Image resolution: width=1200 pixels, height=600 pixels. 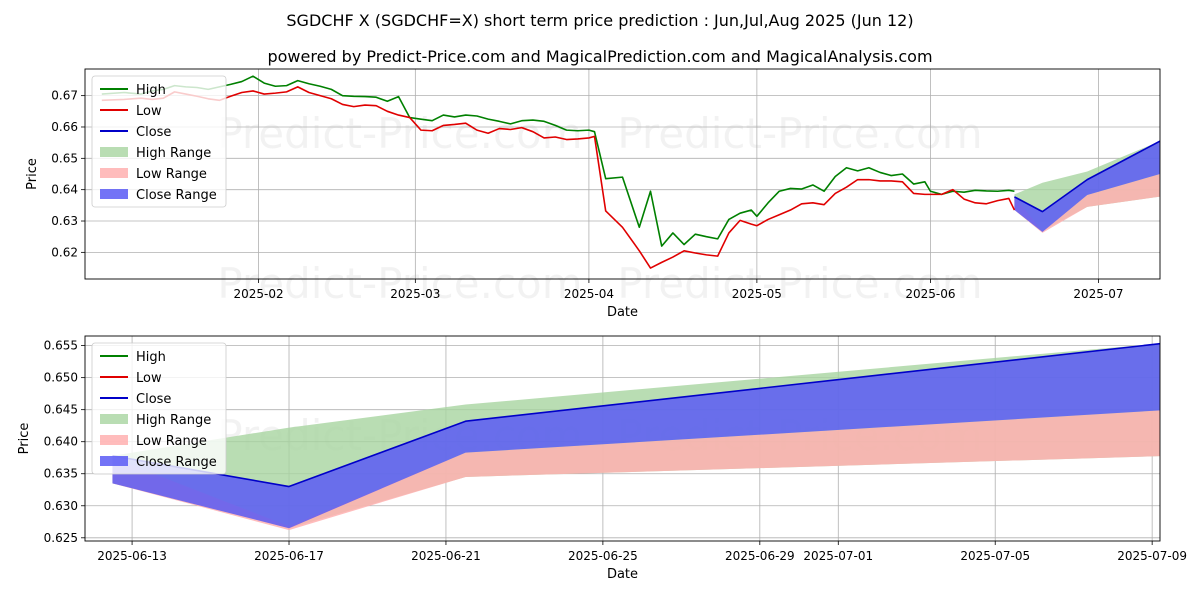 I want to click on x-tick-label: 2025-07, so click(x=1098, y=294).